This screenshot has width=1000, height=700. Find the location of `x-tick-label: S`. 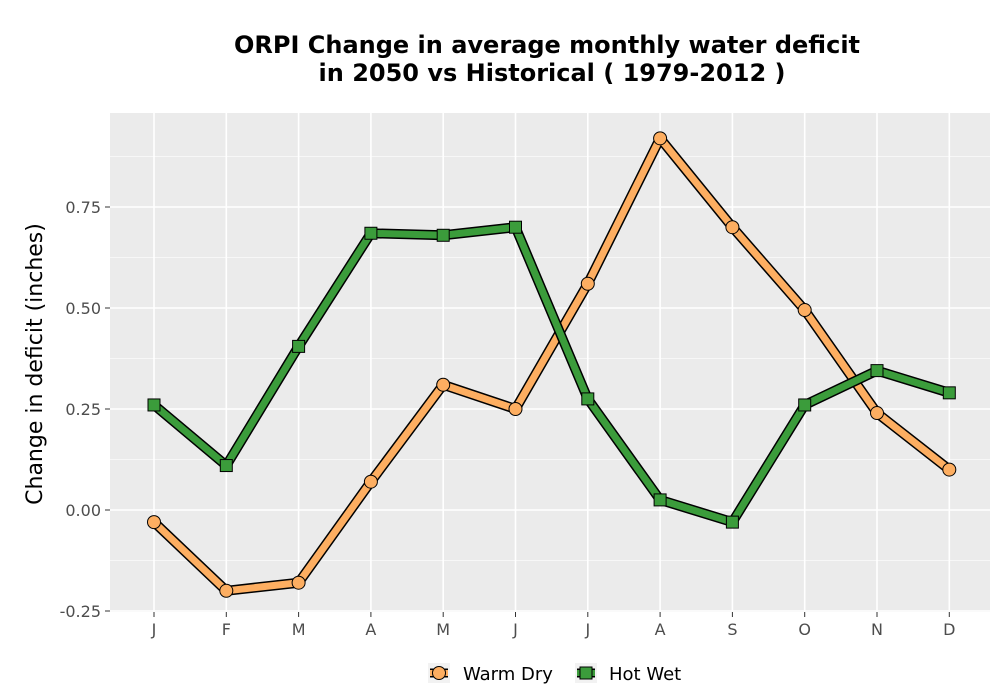

x-tick-label: S is located at coordinates (732, 629).